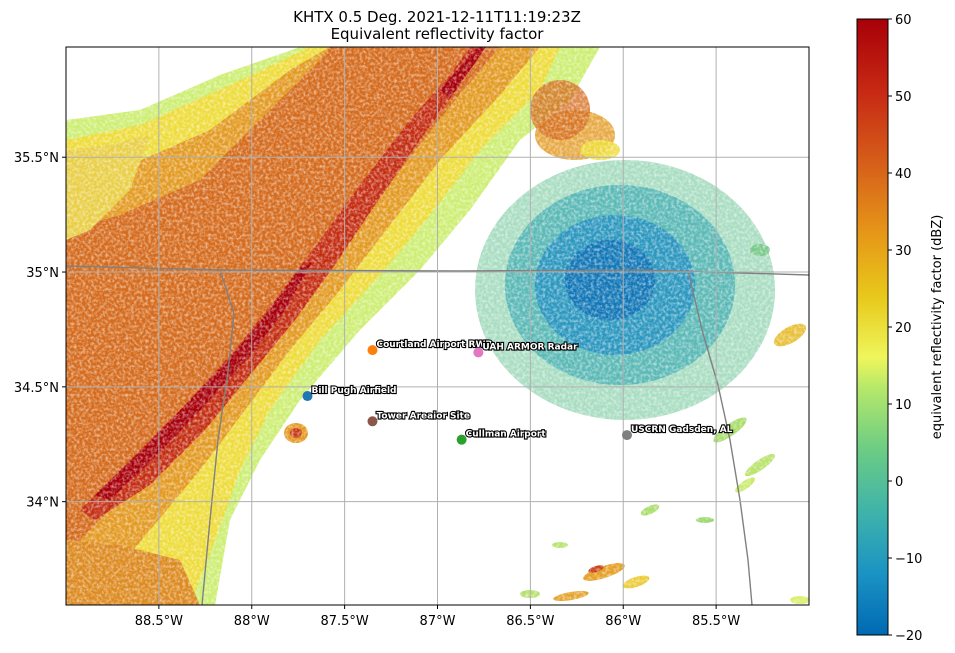 The height and width of the screenshot is (653, 955). I want to click on station-label-4: Cullman Airport, so click(506, 435).